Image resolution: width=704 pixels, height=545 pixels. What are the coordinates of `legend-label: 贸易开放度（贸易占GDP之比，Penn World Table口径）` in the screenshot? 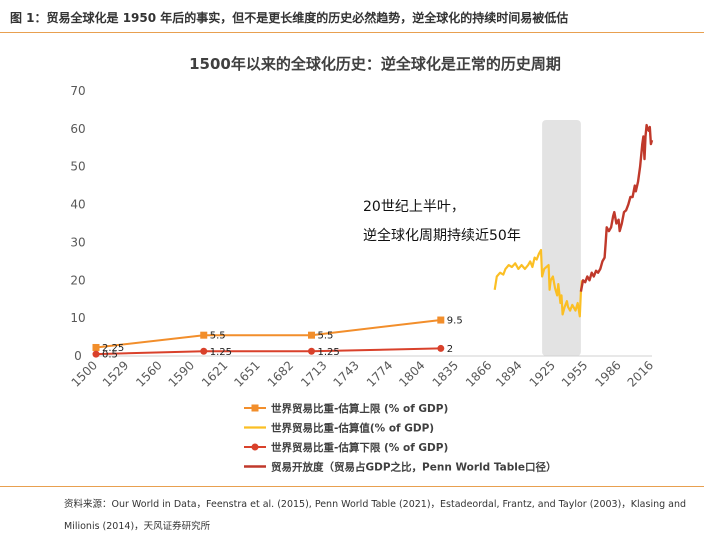 It's located at (413, 467).